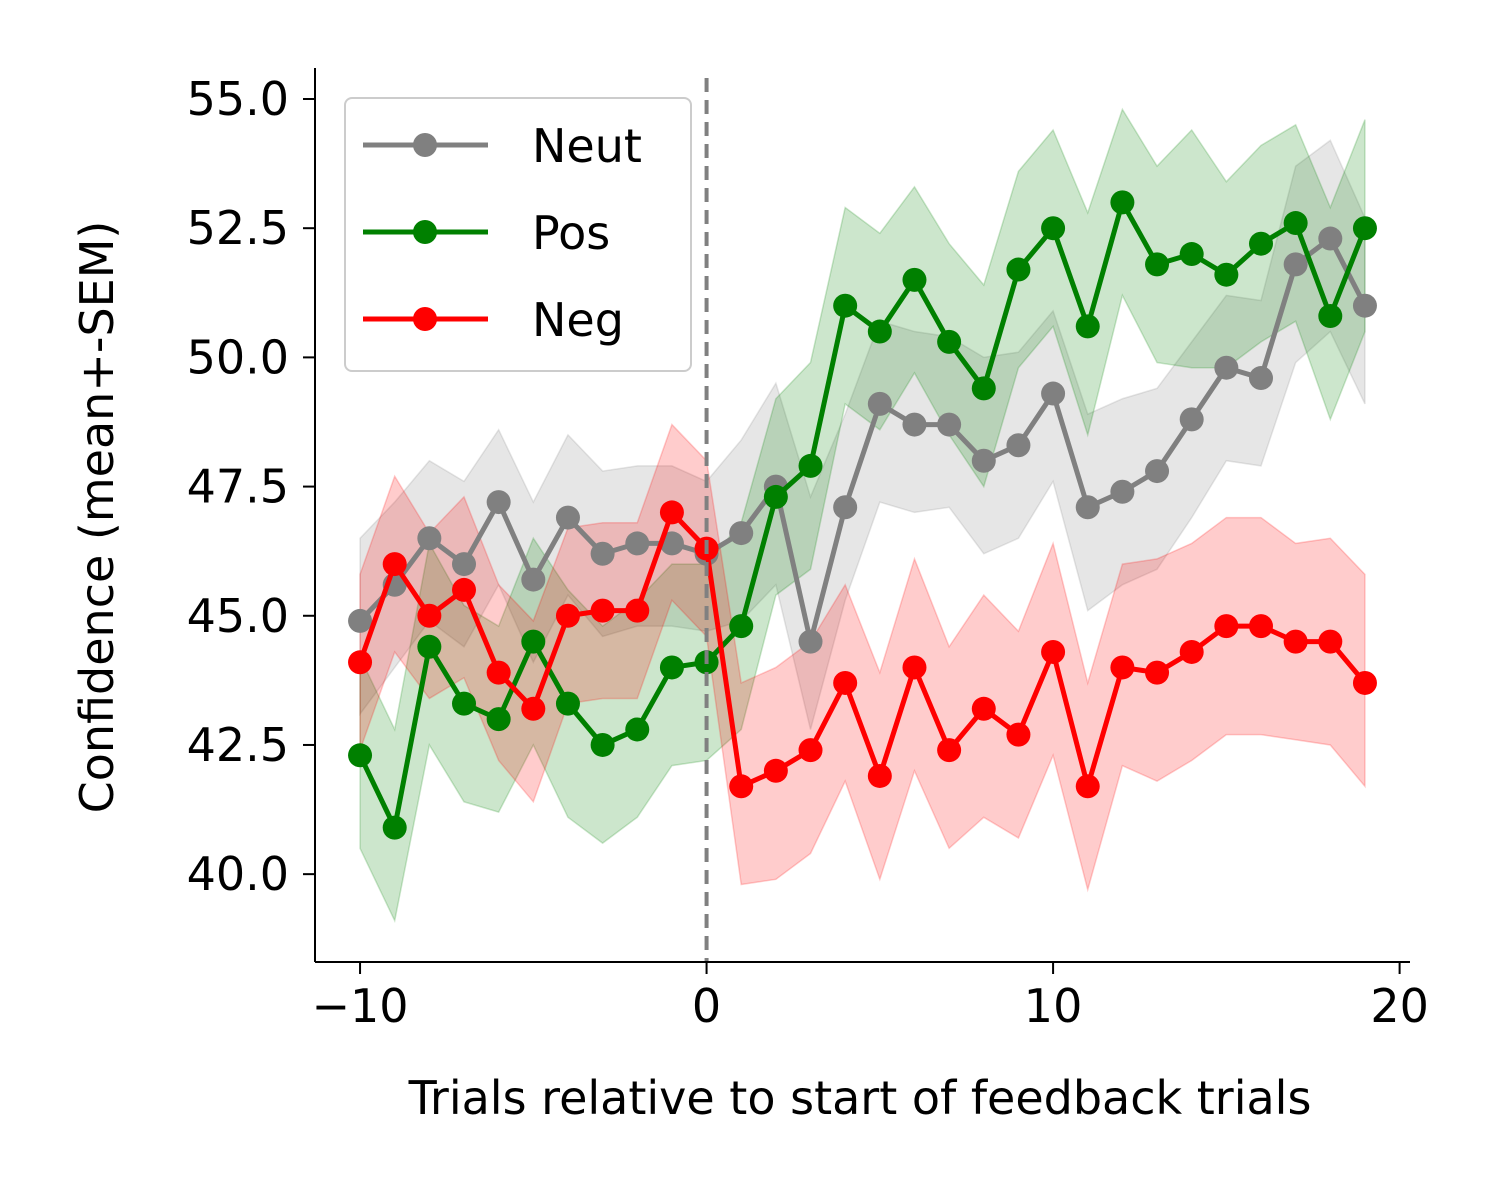  Describe the element at coordinates (238, 745) in the screenshot. I see `y-tick-label: 42.5` at that location.